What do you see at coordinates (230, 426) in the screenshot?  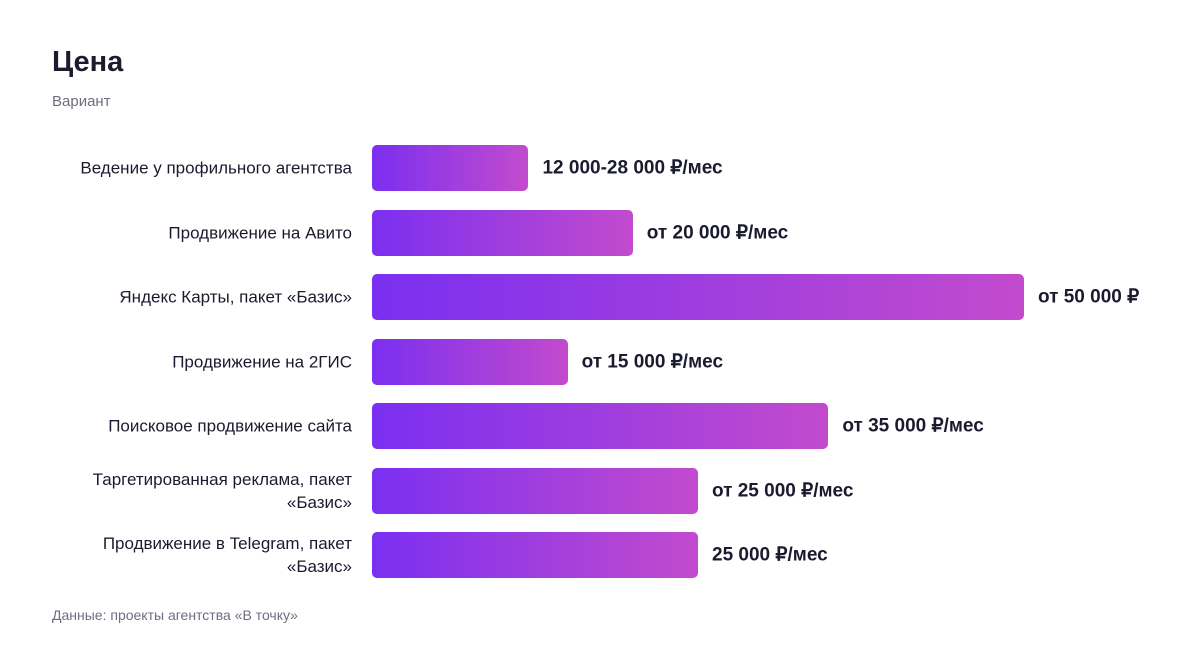 I see `category-label: Поисковое продвижение сайта` at bounding box center [230, 426].